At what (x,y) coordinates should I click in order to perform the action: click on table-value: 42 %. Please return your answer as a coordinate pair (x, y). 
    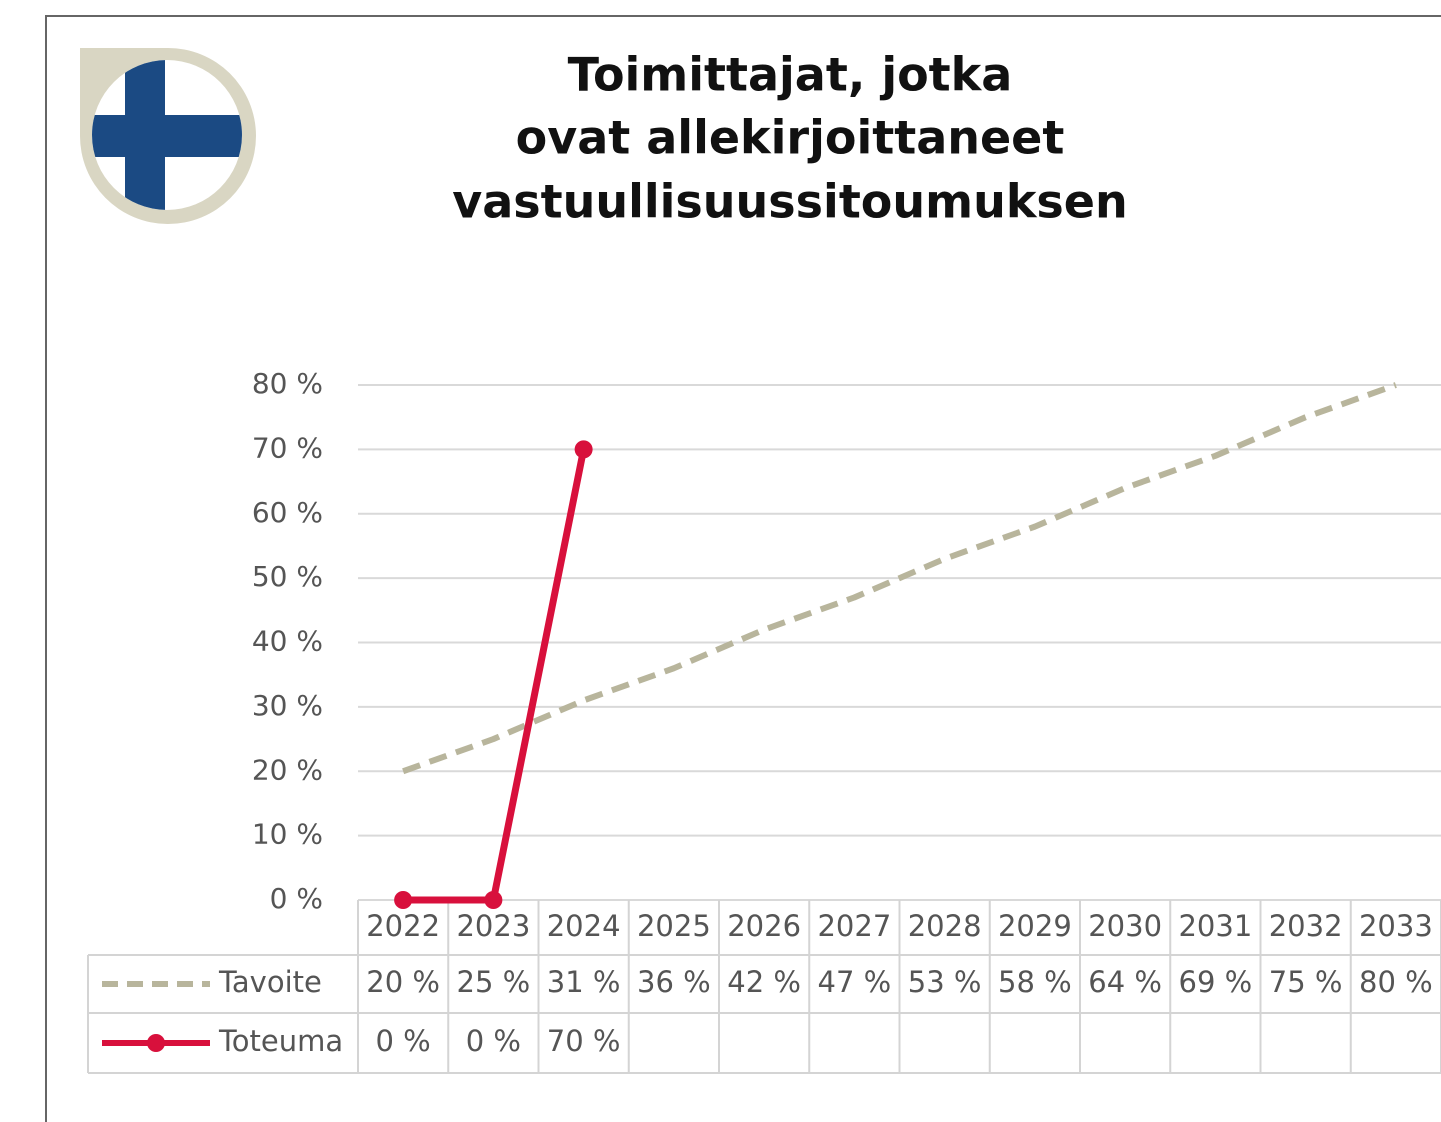
    Looking at the image, I should click on (764, 982).